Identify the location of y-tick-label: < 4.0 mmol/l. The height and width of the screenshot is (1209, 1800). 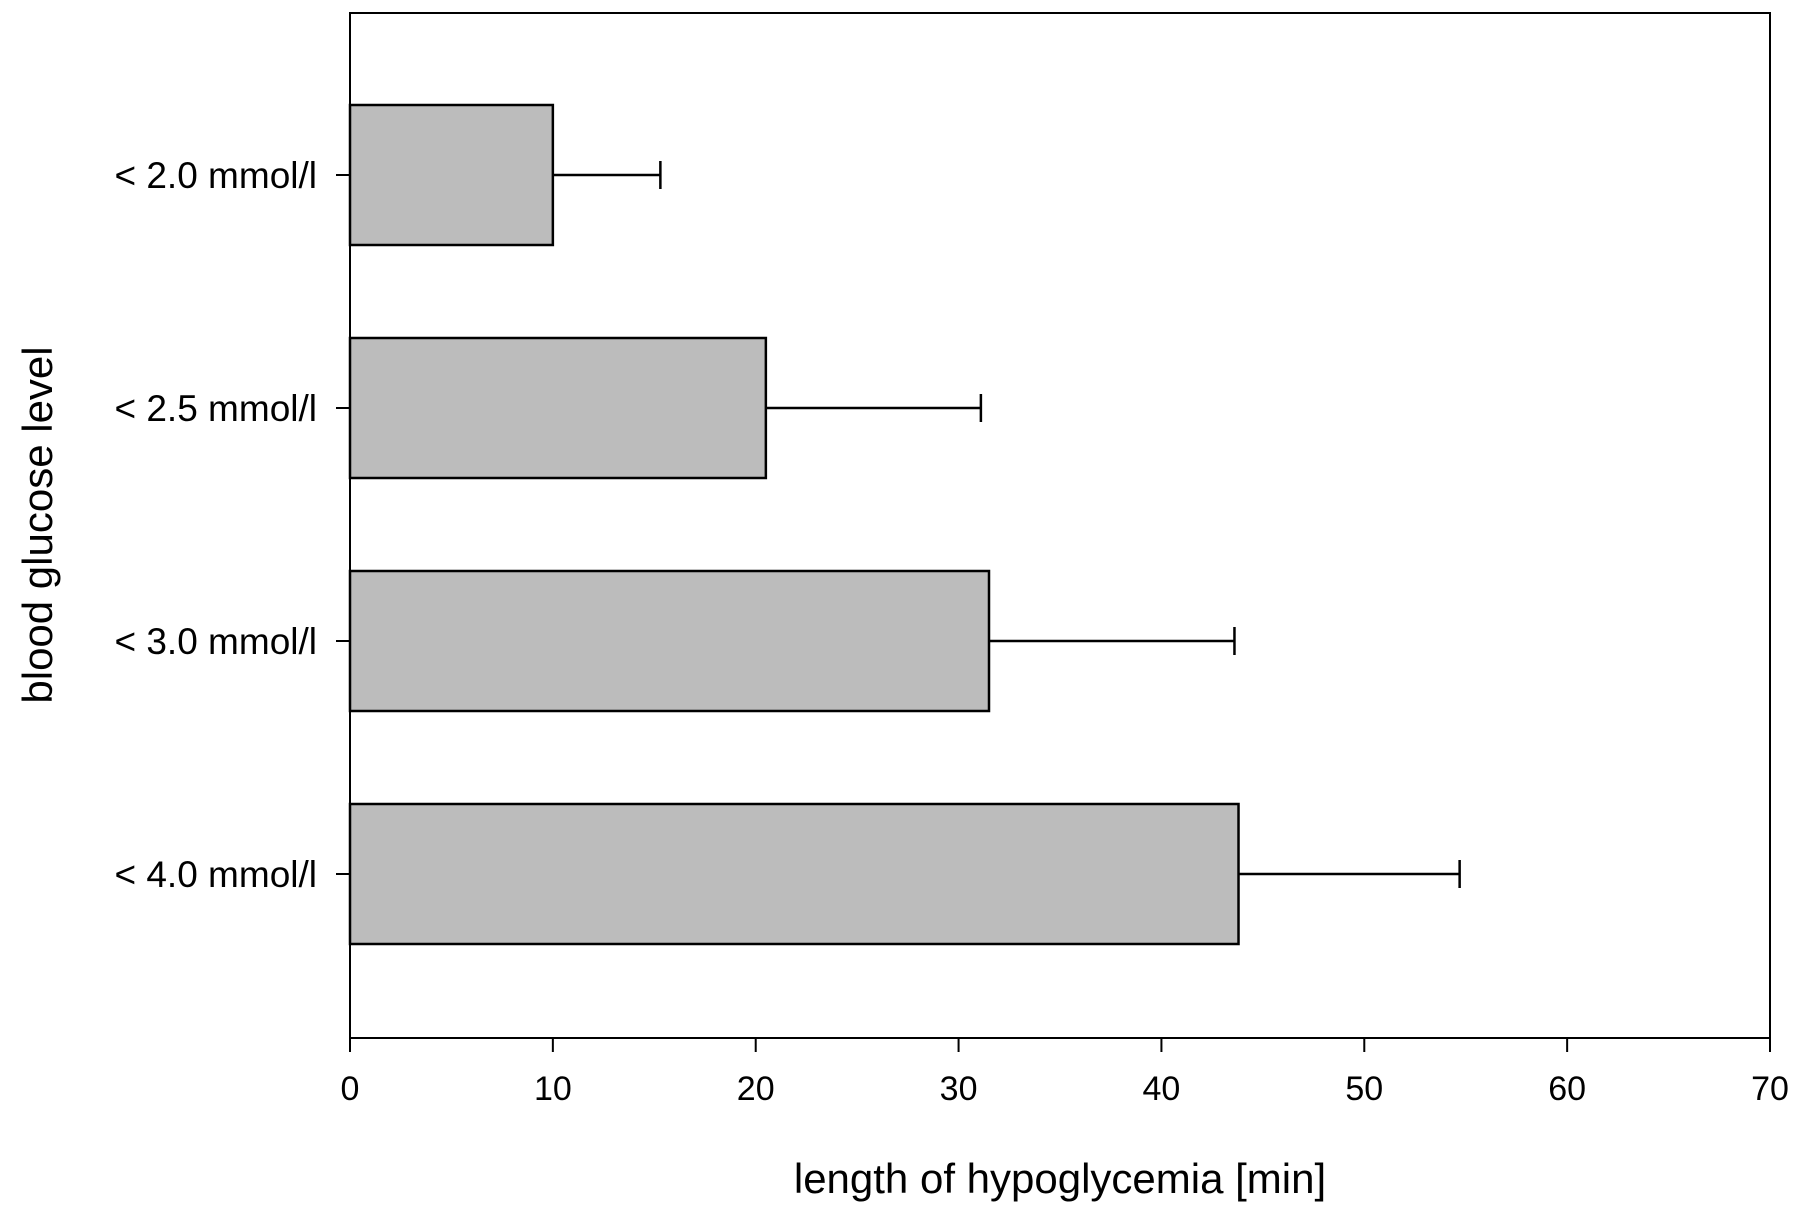
(215, 874).